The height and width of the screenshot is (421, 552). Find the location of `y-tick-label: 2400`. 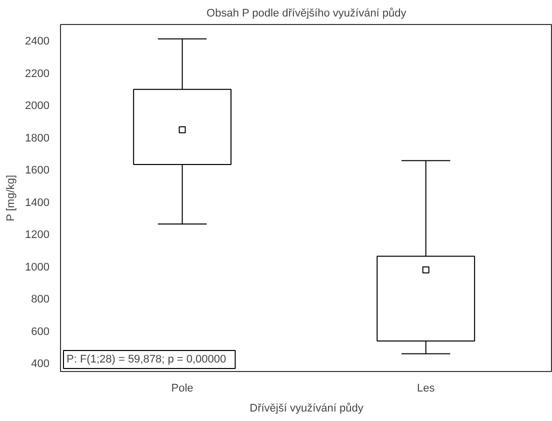

y-tick-label: 2400 is located at coordinates (37, 42).